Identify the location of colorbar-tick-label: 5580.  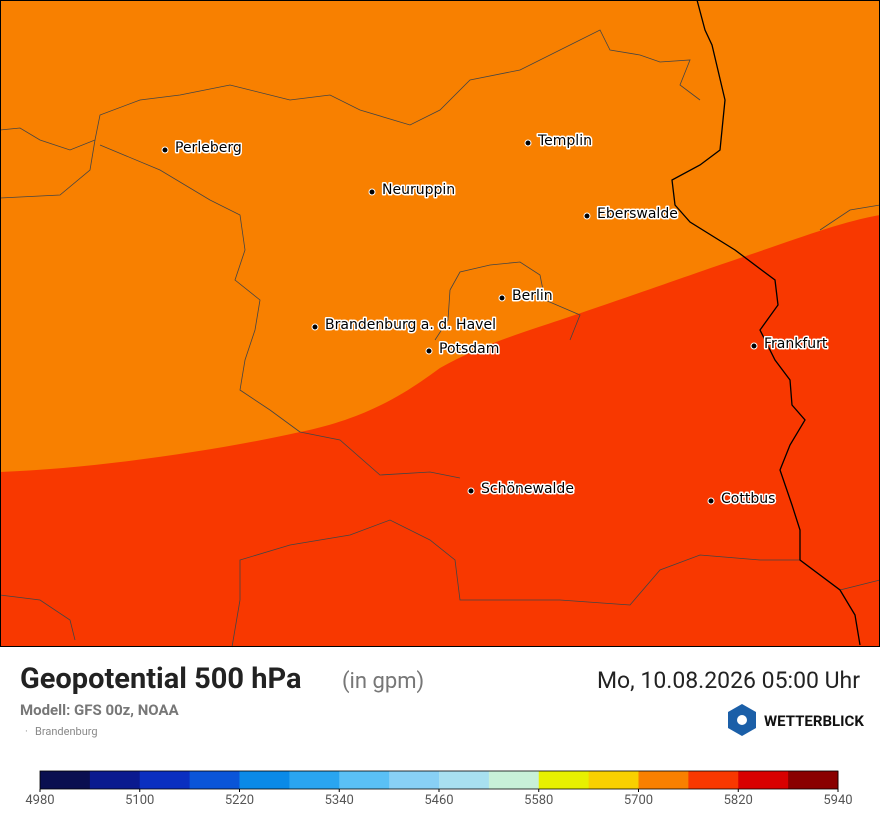
(538, 800).